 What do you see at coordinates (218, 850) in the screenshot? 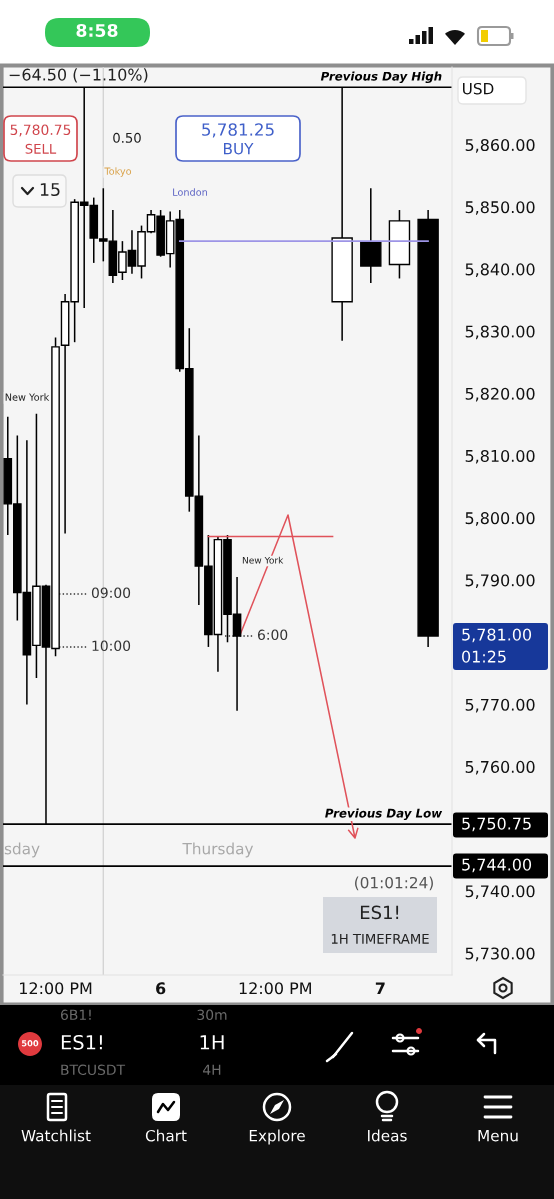
I see `annotation: Thursday` at bounding box center [218, 850].